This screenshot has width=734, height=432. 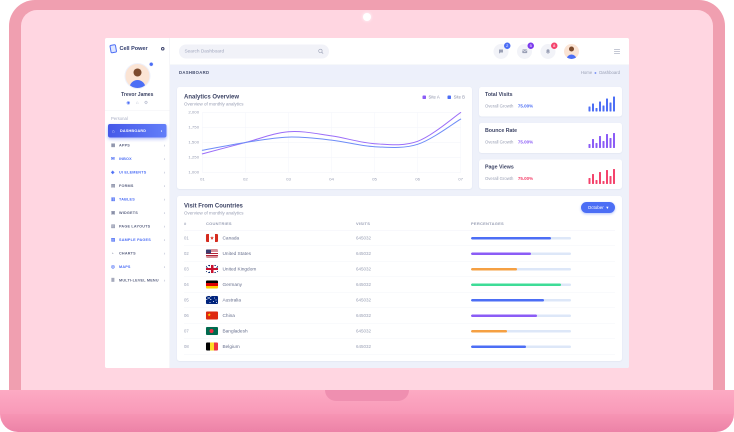 I want to click on webcam-dot, so click(x=367, y=17).